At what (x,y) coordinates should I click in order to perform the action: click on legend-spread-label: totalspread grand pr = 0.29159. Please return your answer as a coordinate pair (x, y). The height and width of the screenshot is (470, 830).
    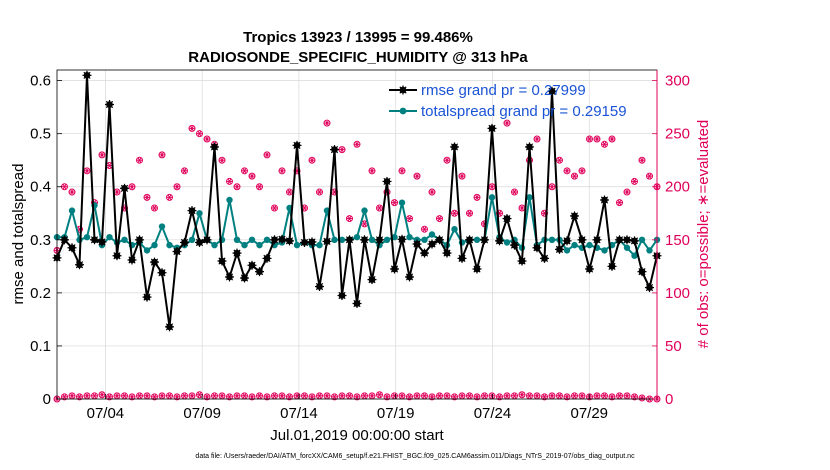
    Looking at the image, I should click on (524, 111).